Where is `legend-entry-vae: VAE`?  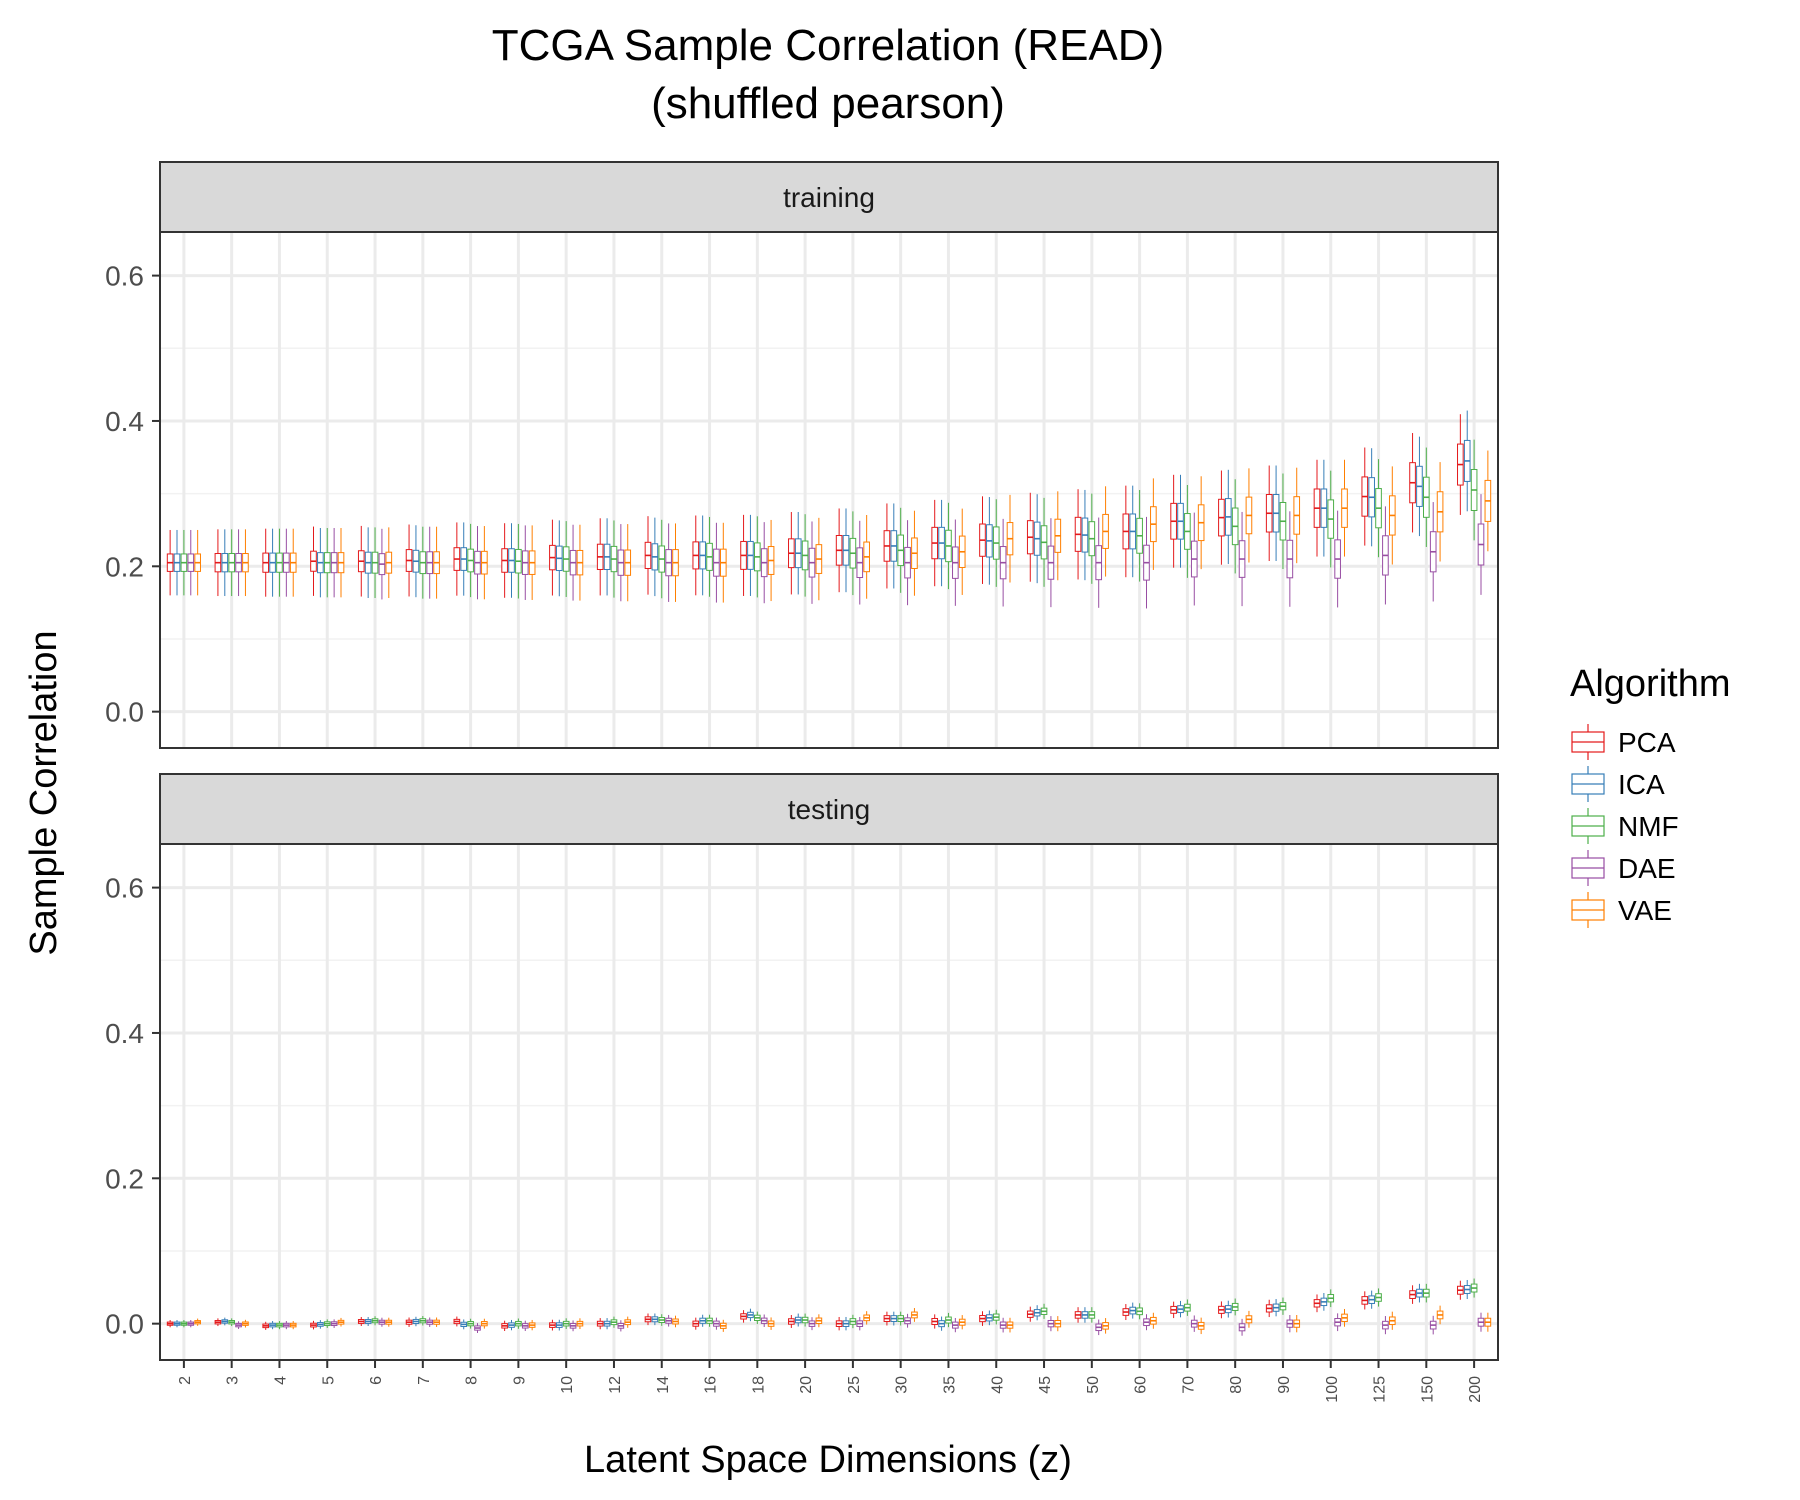 legend-entry-vae: VAE is located at coordinates (1621, 910).